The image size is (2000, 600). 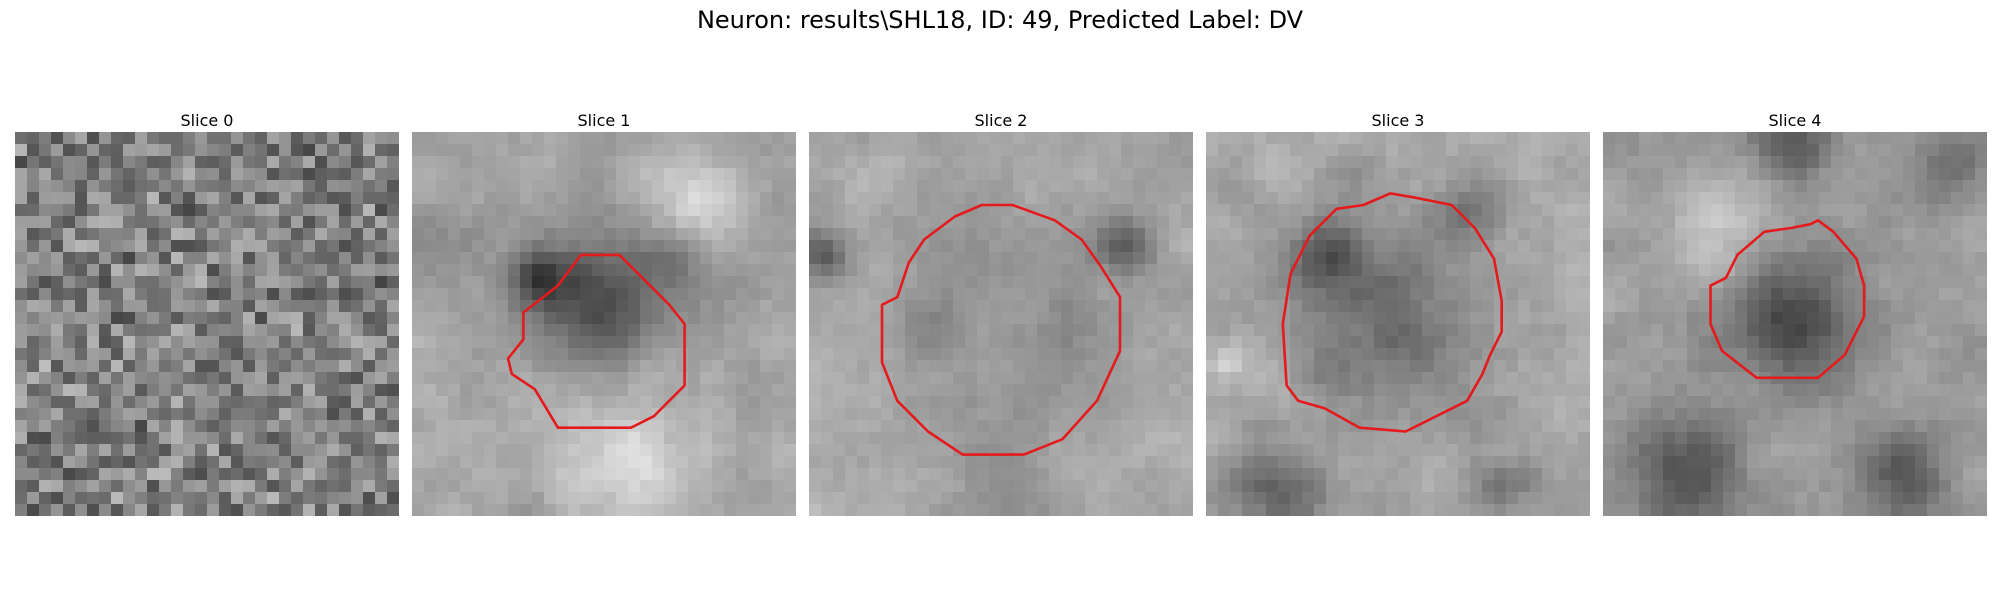 I want to click on panel-title: Slice 1, so click(x=604, y=120).